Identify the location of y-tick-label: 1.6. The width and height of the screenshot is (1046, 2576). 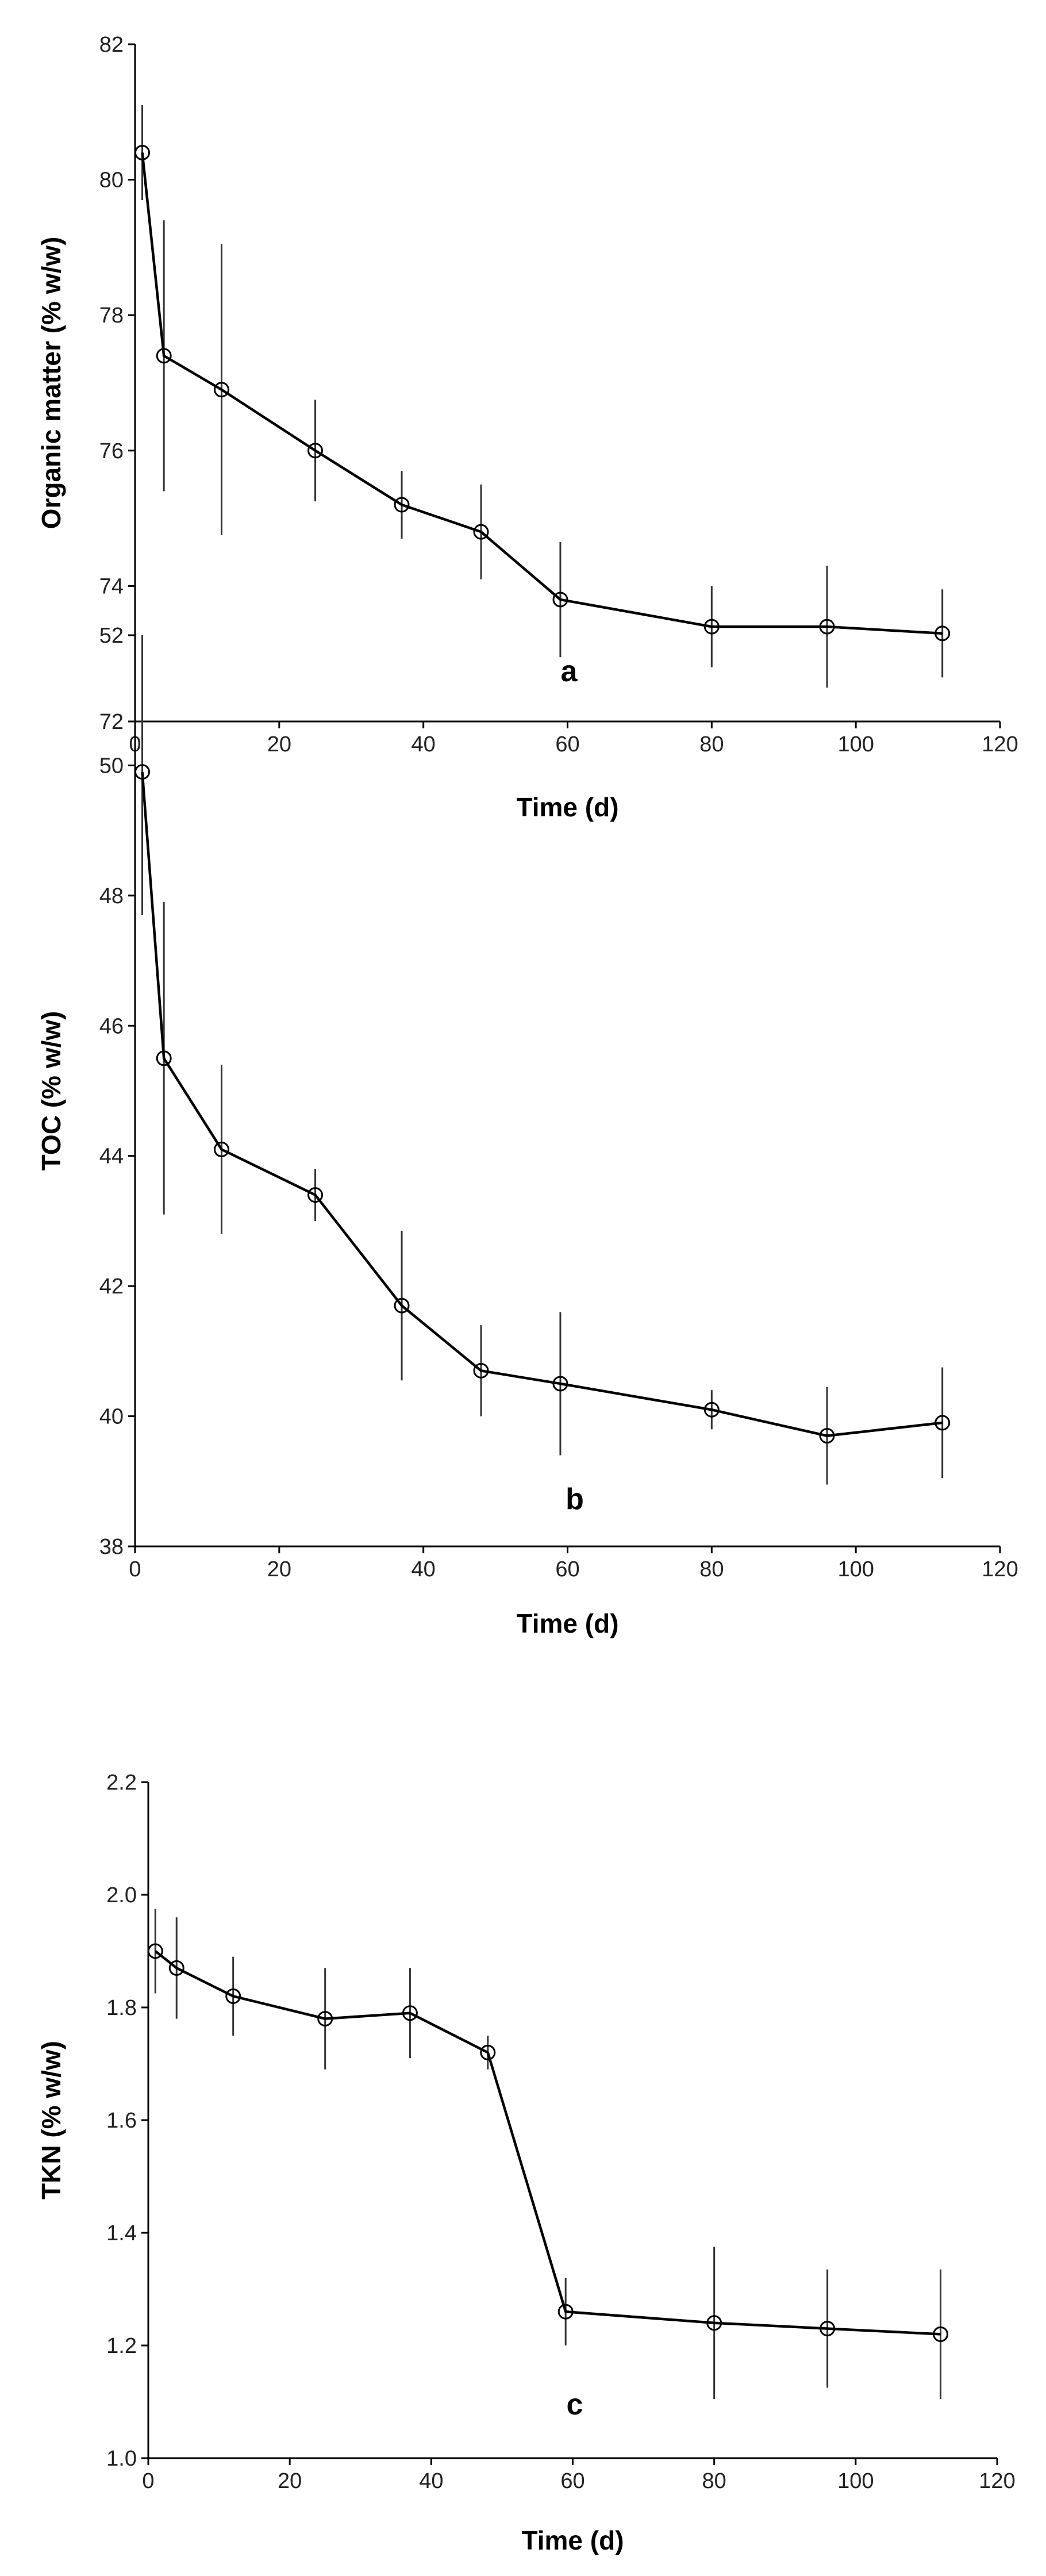
(121, 2121).